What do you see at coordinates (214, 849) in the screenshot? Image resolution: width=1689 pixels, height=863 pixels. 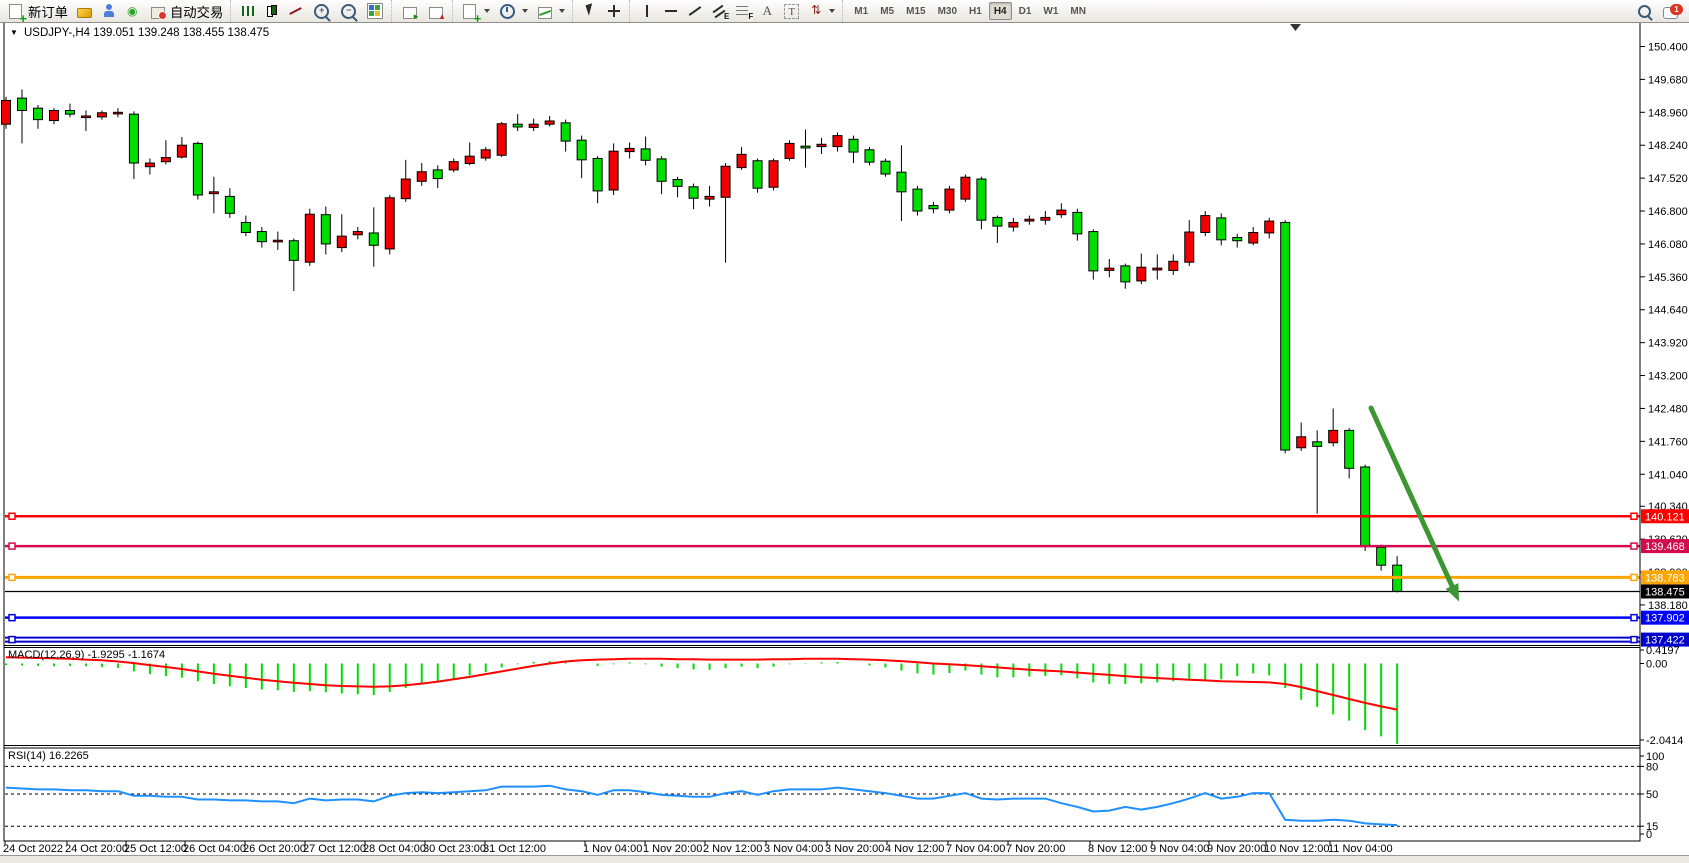 I see `time-tick-label: 26 Oct 04:00` at bounding box center [214, 849].